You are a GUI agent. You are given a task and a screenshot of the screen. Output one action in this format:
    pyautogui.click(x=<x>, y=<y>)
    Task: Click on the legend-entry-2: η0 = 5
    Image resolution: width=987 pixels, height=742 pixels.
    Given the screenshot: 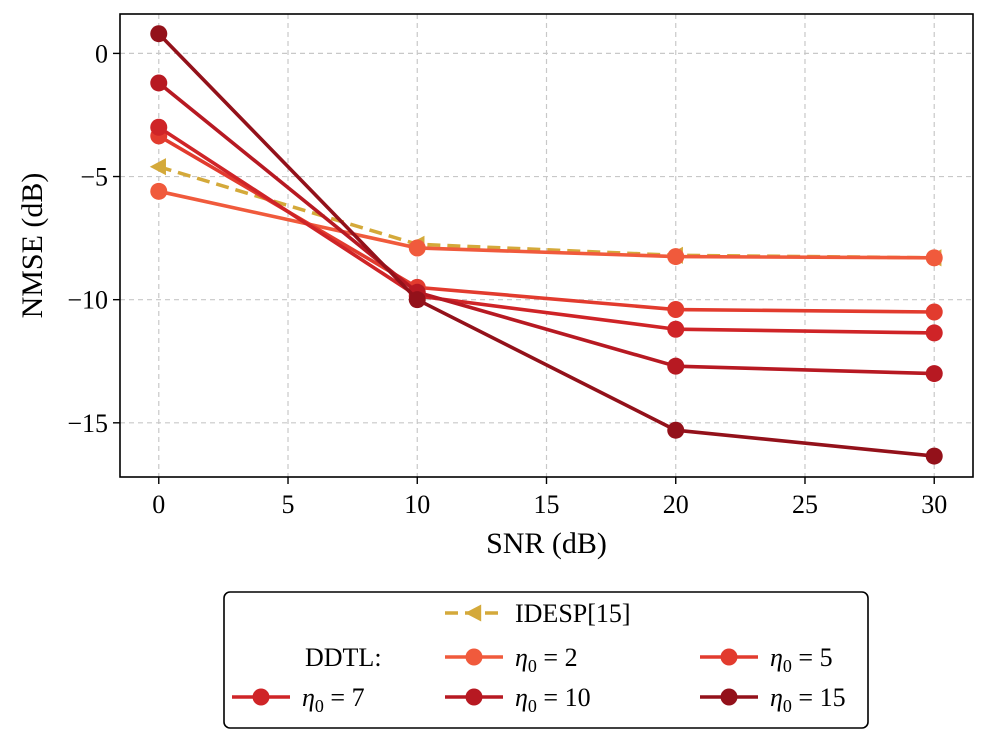 What is the action you would take?
    pyautogui.click(x=766, y=659)
    